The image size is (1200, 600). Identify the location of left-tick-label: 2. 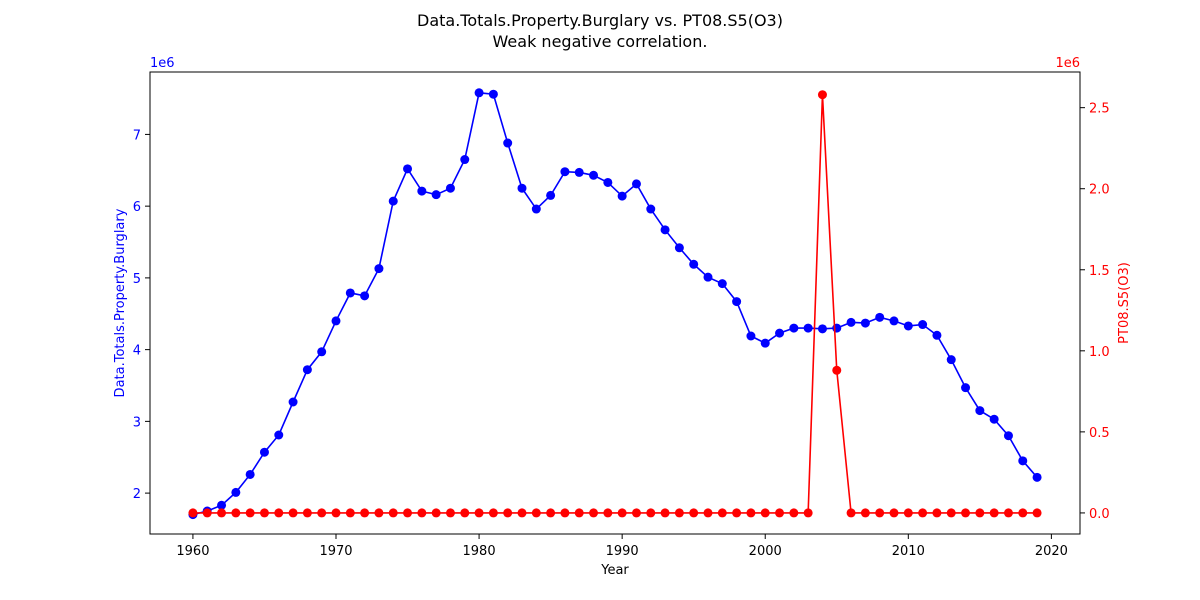
(137, 494).